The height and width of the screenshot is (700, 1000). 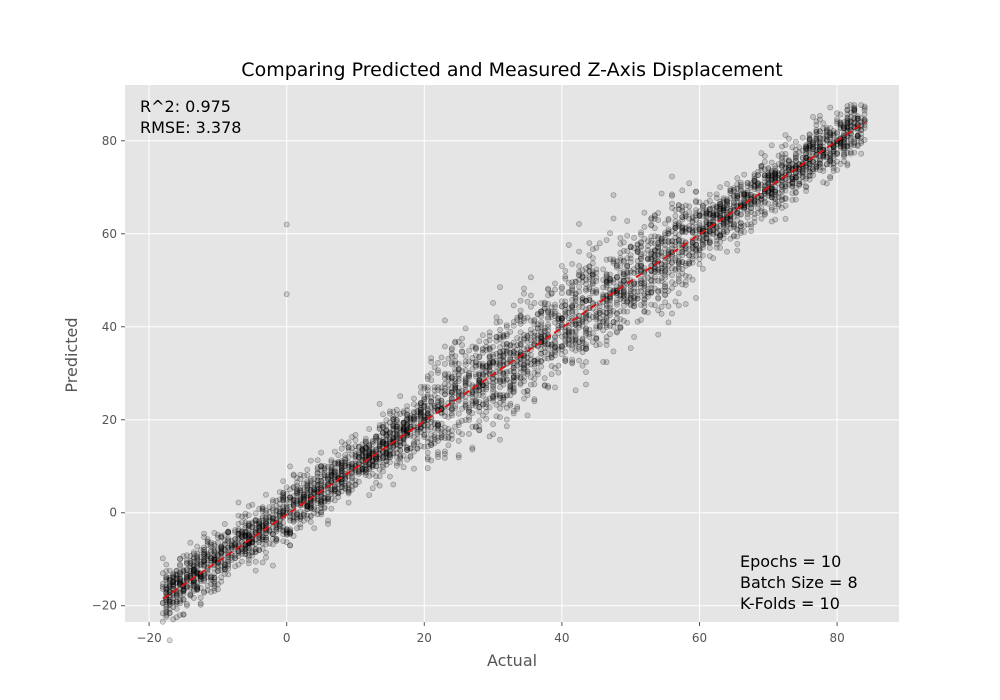 I want to click on x-tick-label: 40, so click(x=561, y=638).